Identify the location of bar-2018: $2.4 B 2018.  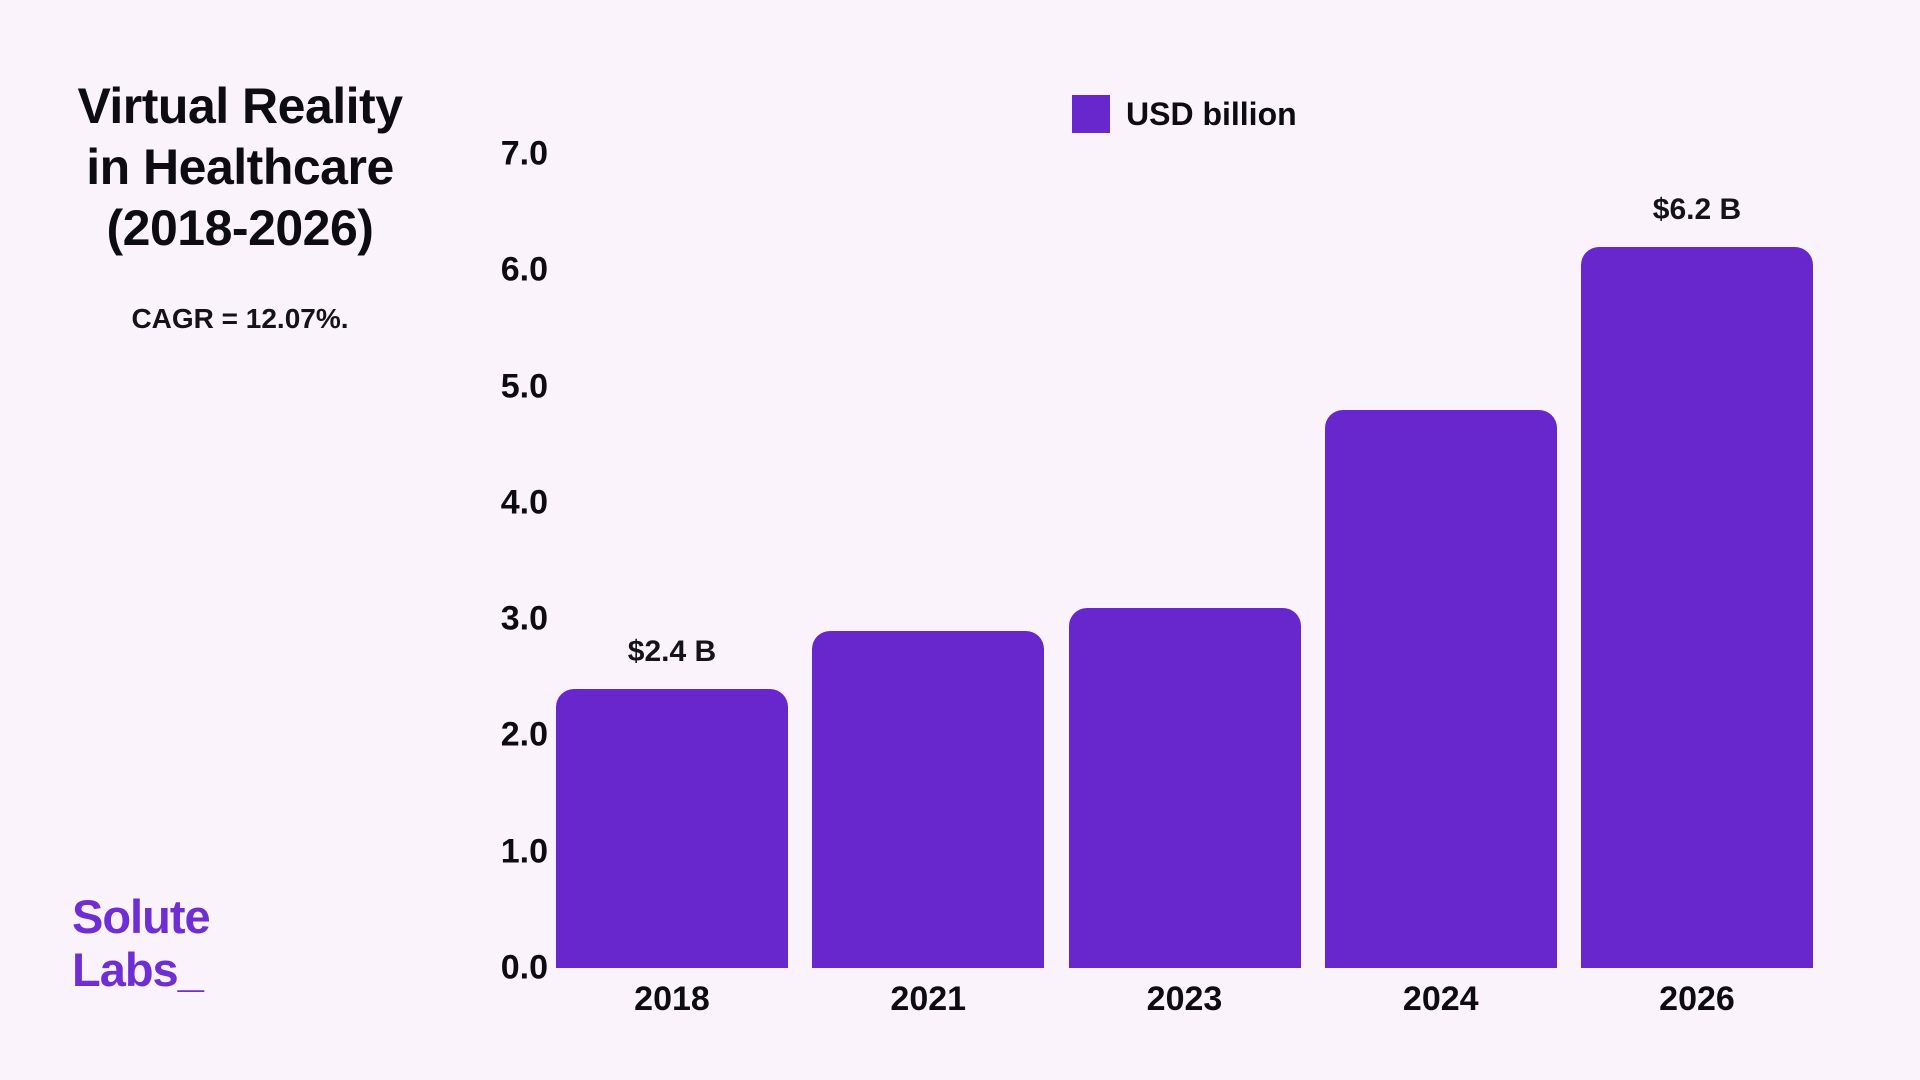
(672, 826).